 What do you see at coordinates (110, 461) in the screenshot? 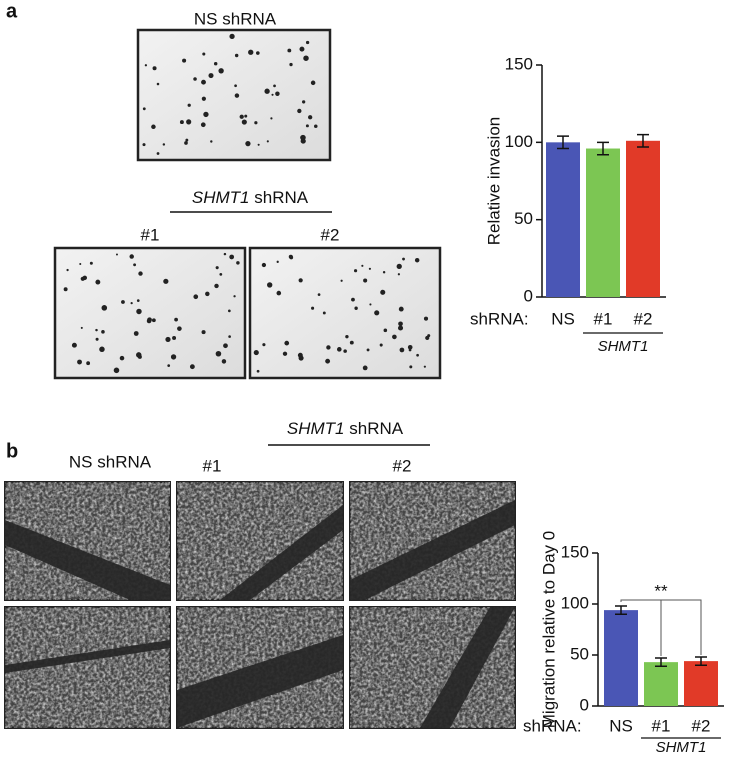
I see `image-label: NS shRNA` at bounding box center [110, 461].